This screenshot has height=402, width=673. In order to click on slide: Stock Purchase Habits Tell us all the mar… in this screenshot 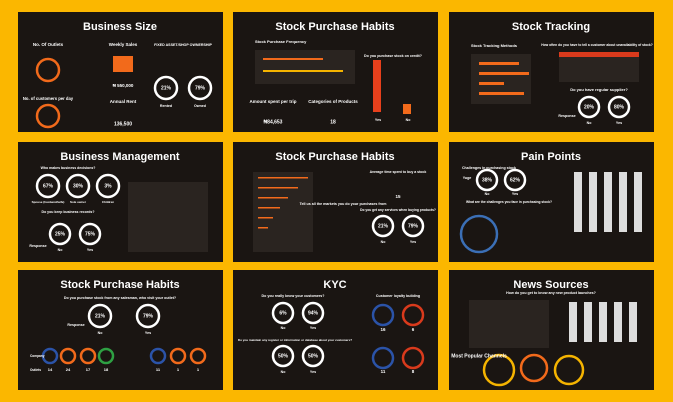, I will do `click(335, 202)`.